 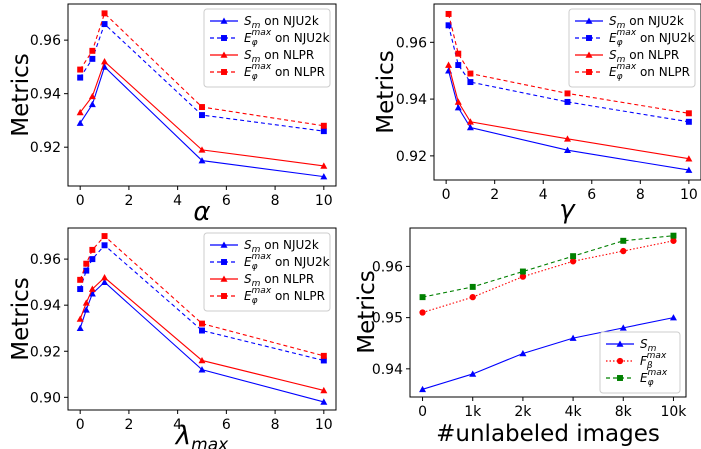 I want to click on y-tick-label: 0.95, so click(x=387, y=319).